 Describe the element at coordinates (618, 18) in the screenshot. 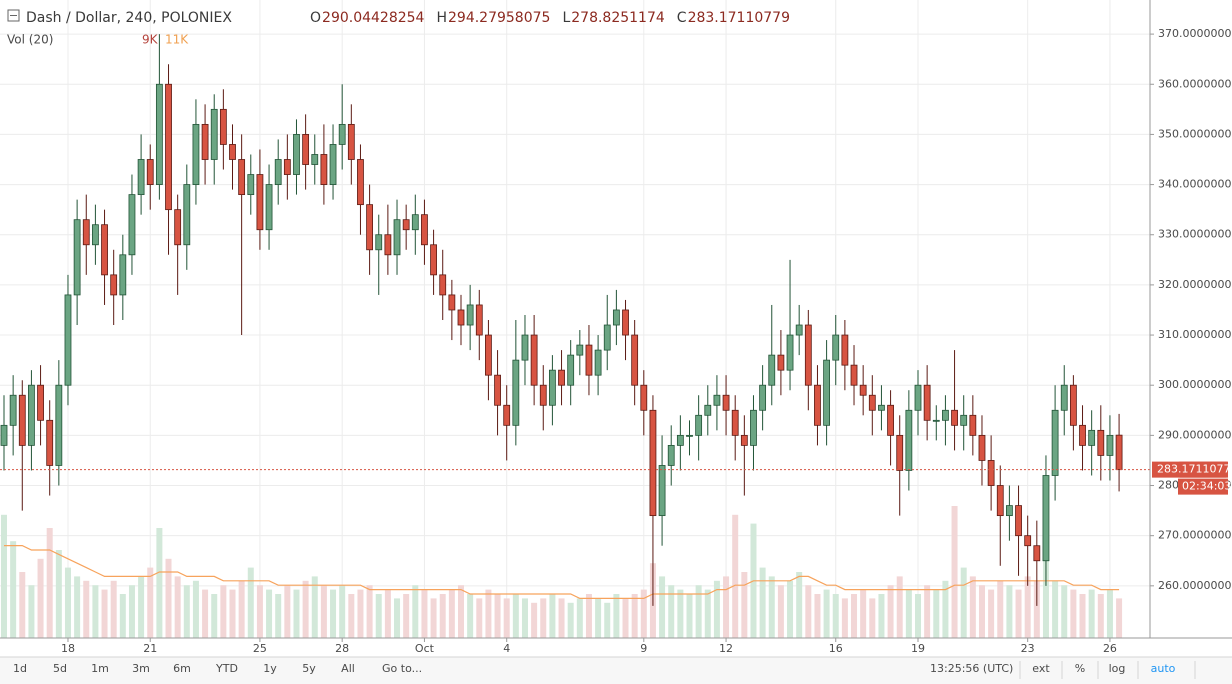

I see `ohlc-value: 278.8251174` at that location.